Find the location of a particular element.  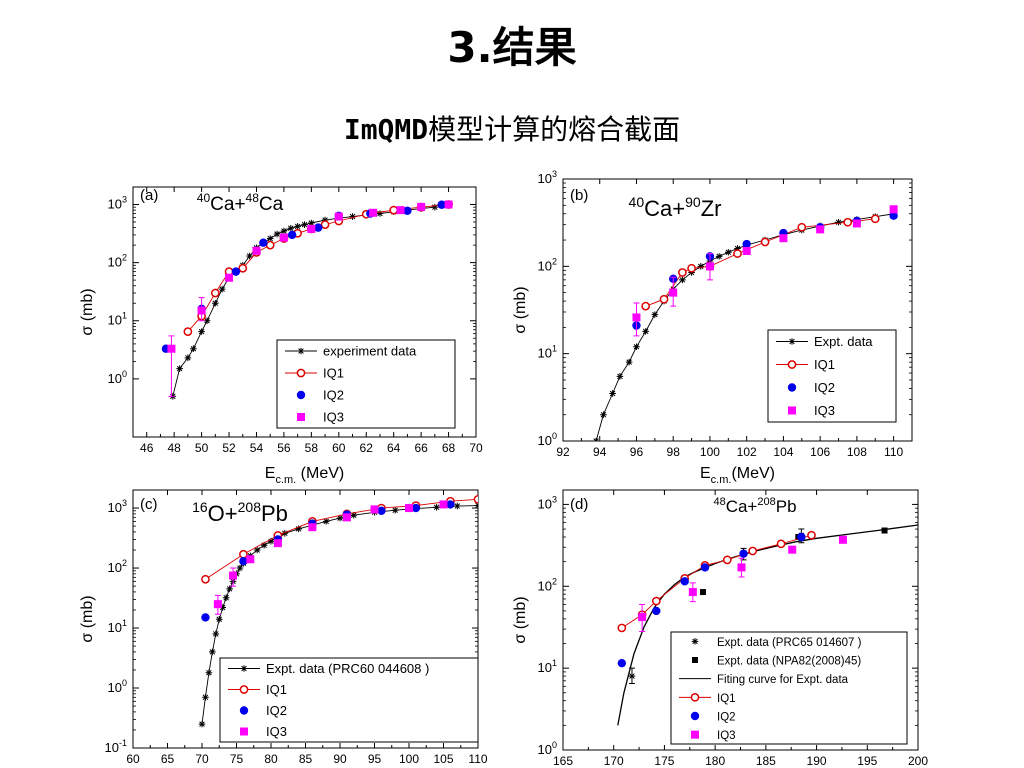

series-iq2 is located at coordinates (765, 270).